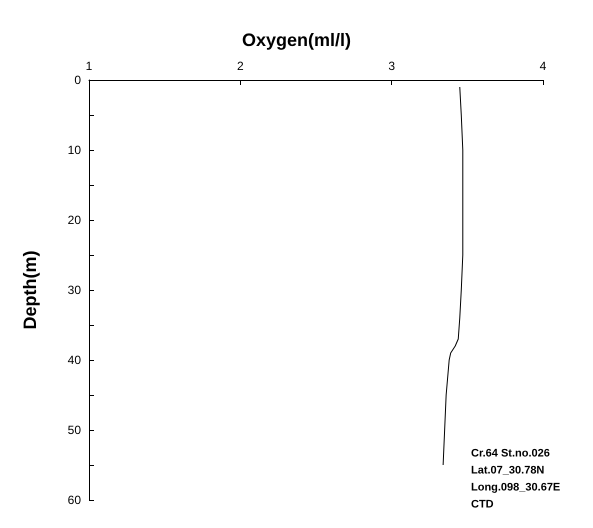 This screenshot has height=528, width=593. Describe the element at coordinates (75, 500) in the screenshot. I see `y-tick-label: 60` at that location.